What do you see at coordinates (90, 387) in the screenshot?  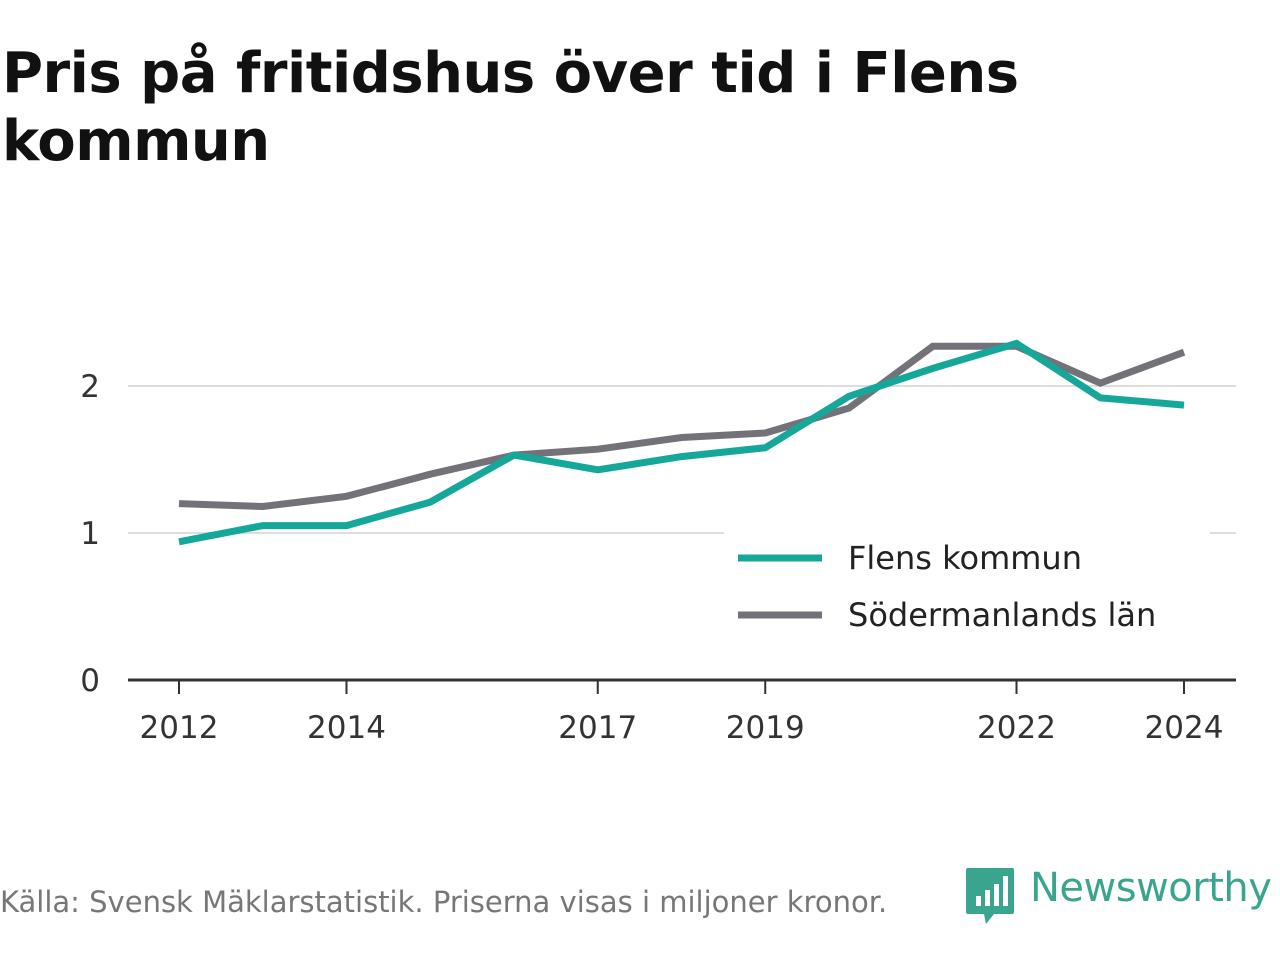 I see `y-tick-label-2: 2` at bounding box center [90, 387].